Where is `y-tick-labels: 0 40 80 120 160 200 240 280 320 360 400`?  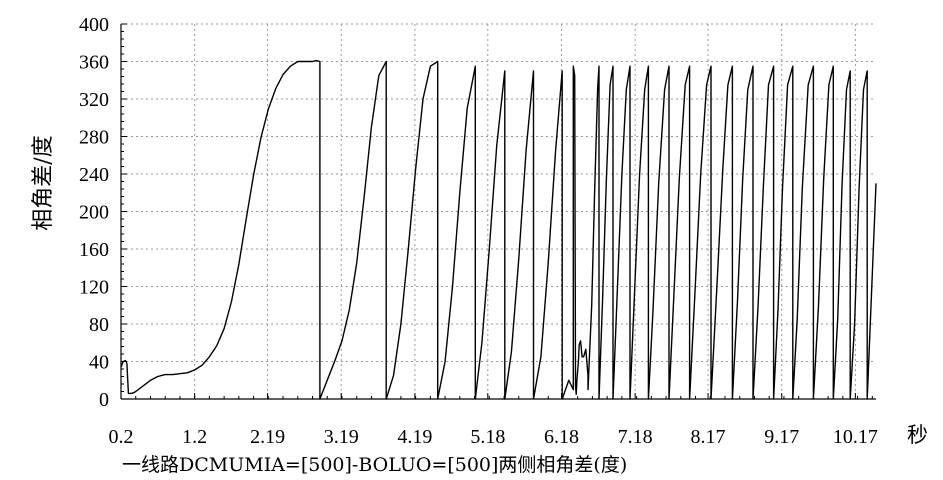 y-tick-labels: 0 40 80 120 160 200 240 280 320 360 400 is located at coordinates (94, 212).